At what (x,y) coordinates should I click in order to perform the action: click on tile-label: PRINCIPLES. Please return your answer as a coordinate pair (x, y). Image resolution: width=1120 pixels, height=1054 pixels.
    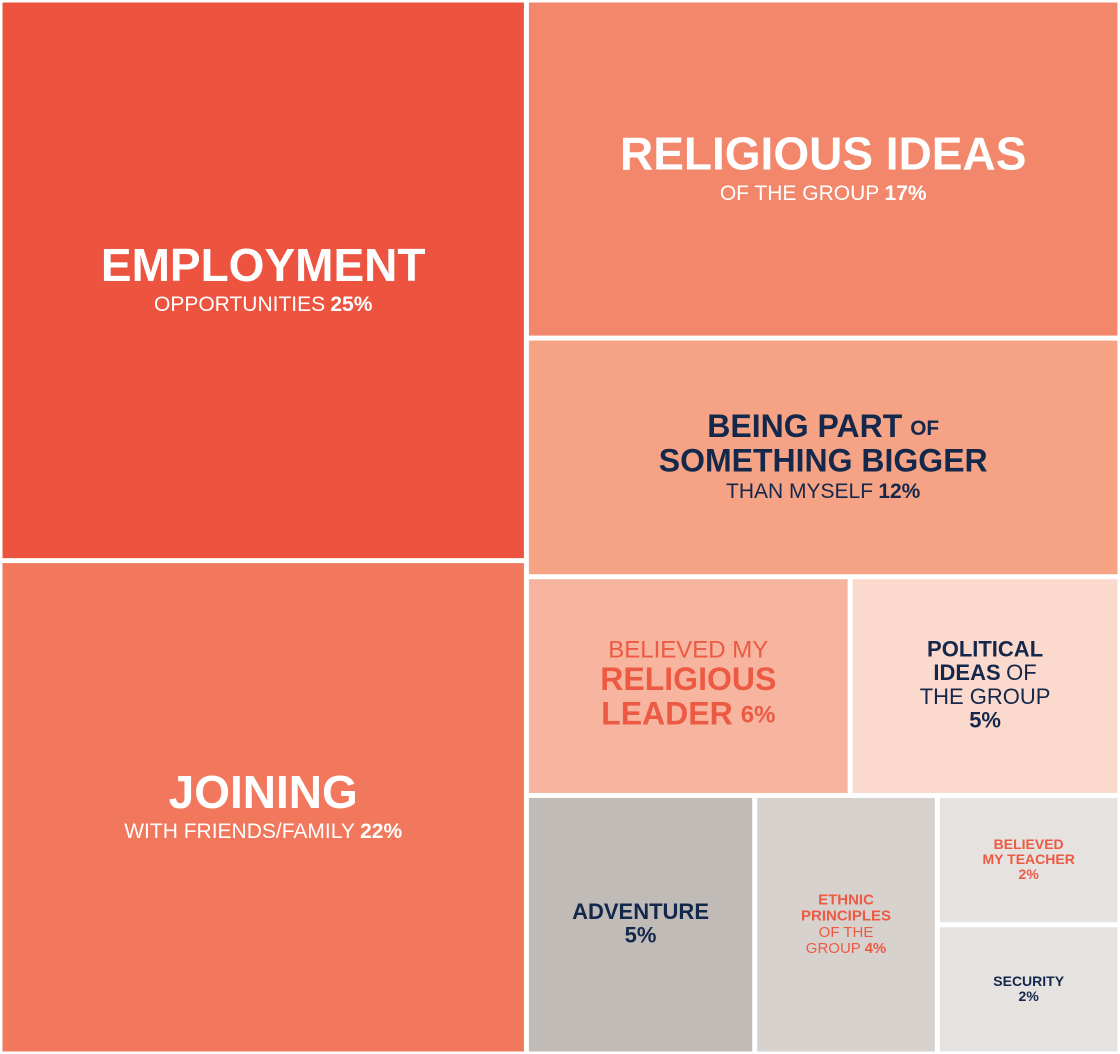
    Looking at the image, I should click on (846, 916).